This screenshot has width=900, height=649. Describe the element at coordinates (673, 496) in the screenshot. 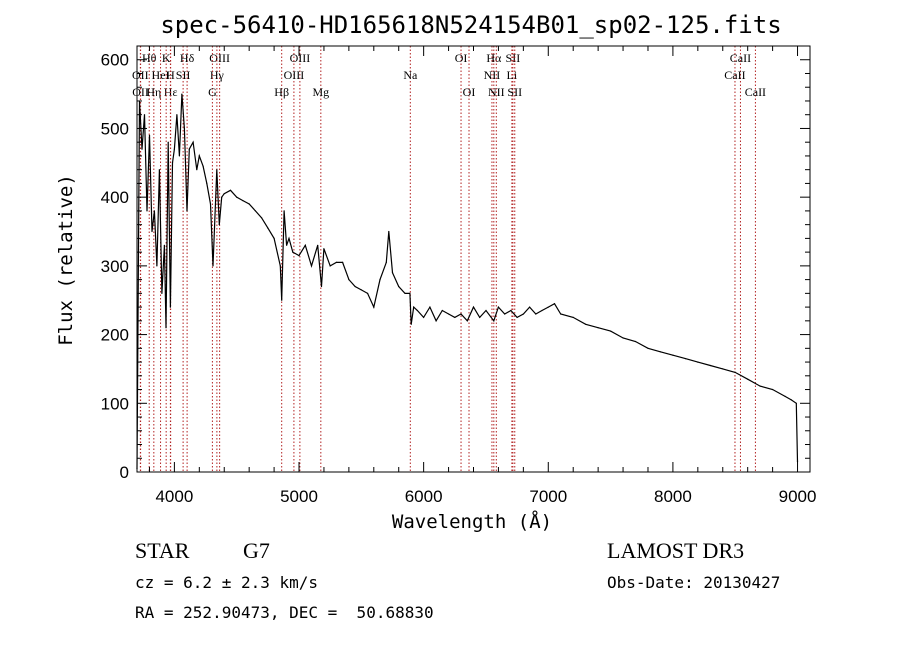

I see `x-tick-label: 8000` at that location.